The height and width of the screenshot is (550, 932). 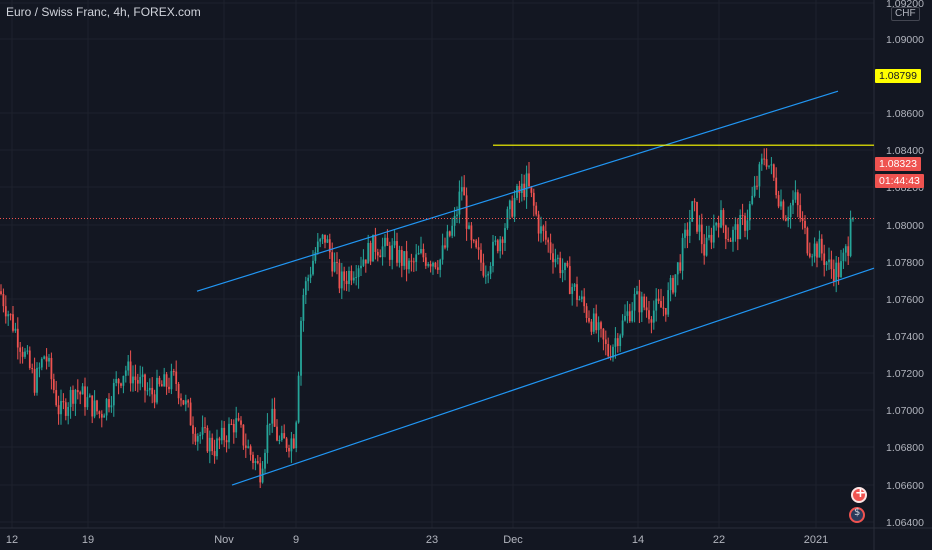 I want to click on x-tick-label: 23, so click(x=432, y=540).